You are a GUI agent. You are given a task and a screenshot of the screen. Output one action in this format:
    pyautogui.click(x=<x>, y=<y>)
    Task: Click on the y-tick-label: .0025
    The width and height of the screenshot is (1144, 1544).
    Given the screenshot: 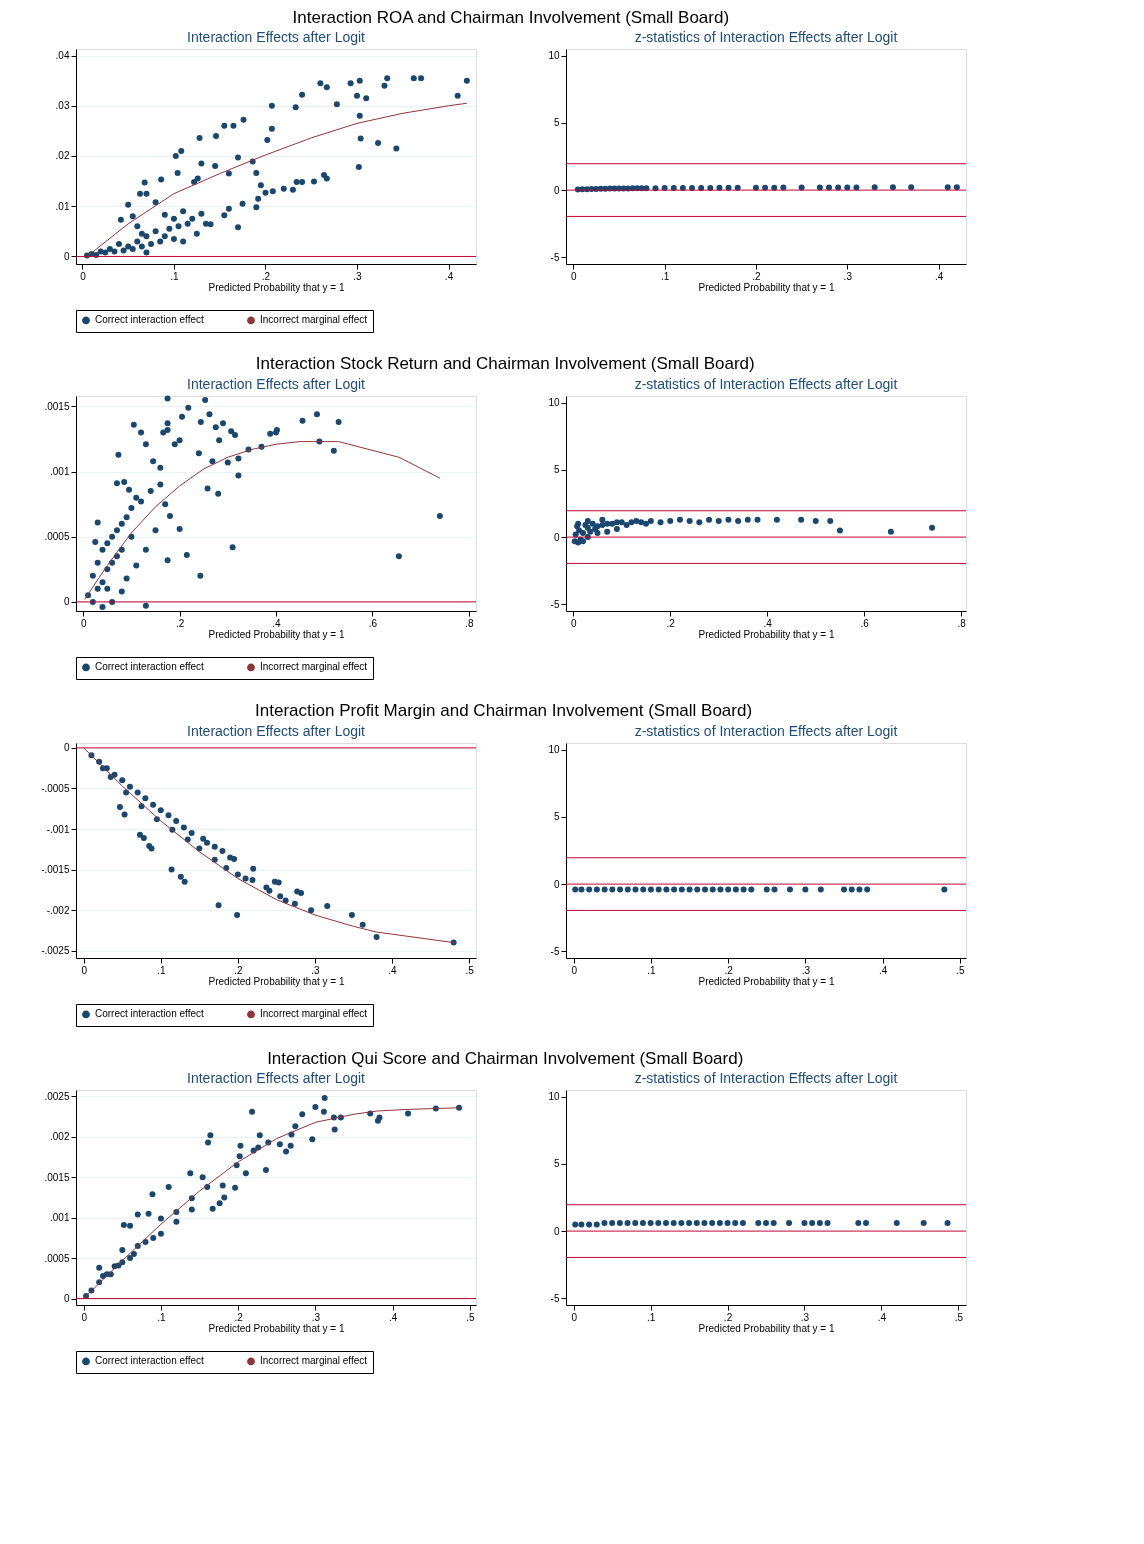 What is the action you would take?
    pyautogui.click(x=57, y=1096)
    